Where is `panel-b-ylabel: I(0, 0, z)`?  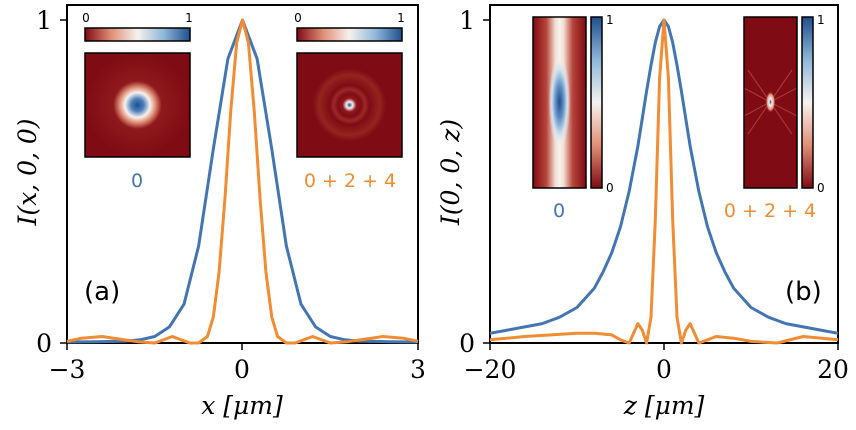
panel-b-ylabel: I(0, 0, z) is located at coordinates (450, 172).